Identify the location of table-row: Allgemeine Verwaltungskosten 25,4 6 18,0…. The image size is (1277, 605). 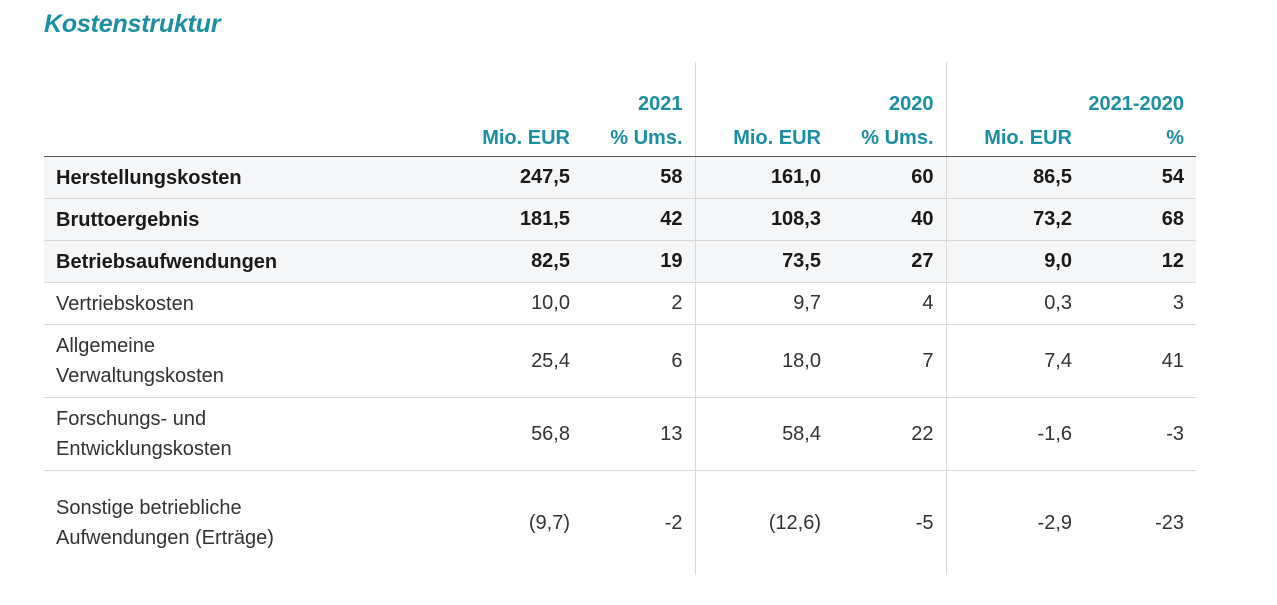
(620, 361).